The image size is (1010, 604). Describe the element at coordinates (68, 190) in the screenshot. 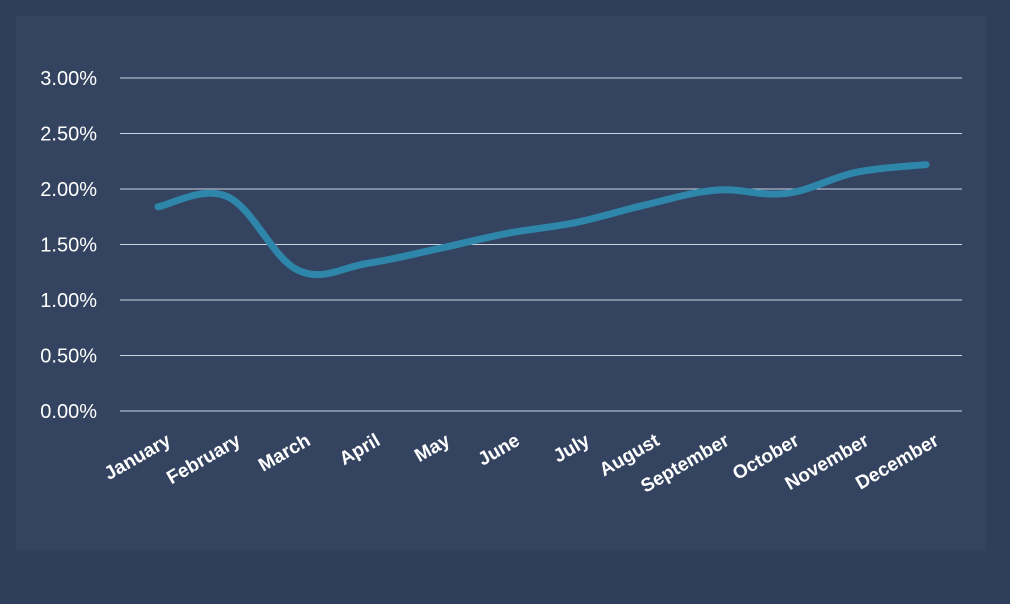

I see `y-tick-label: 2.00%` at that location.